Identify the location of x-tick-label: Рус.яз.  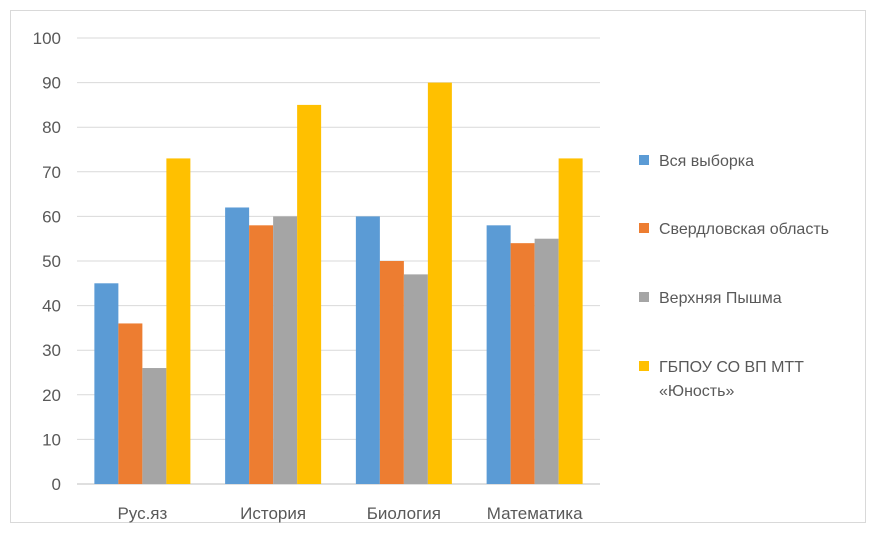
(142, 513).